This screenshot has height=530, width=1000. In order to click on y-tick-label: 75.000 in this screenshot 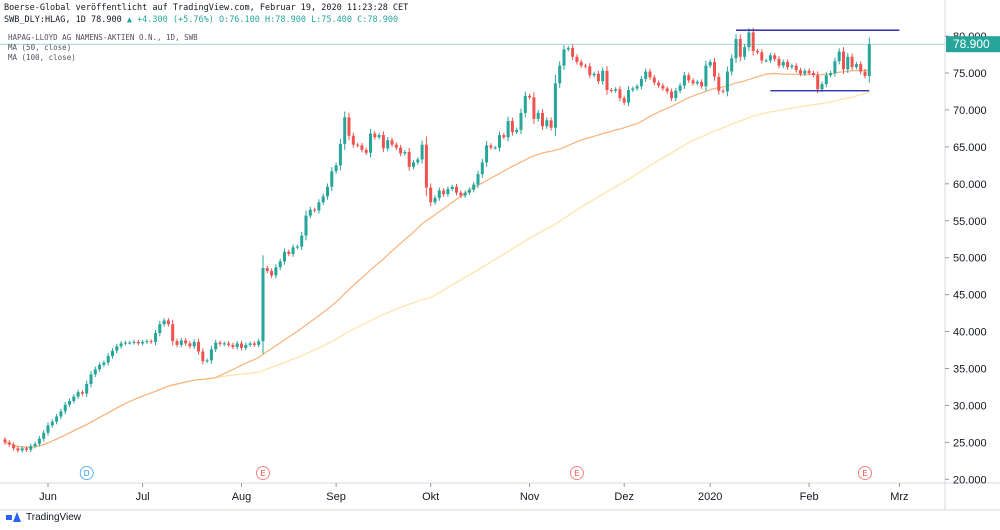, I will do `click(970, 74)`.